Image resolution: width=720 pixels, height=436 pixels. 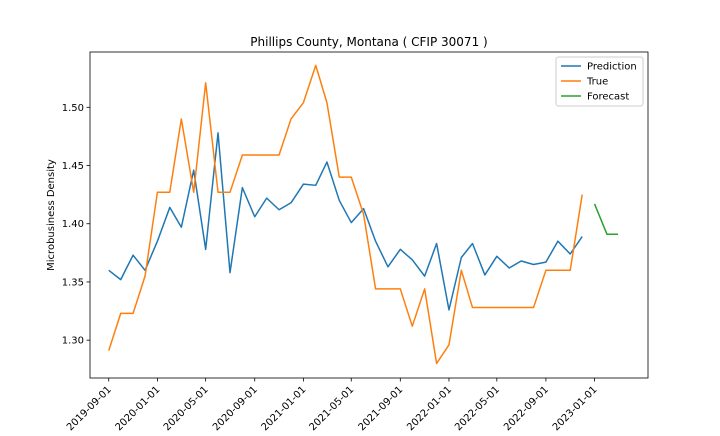 What do you see at coordinates (73, 224) in the screenshot?
I see `y-tick-label: 1.40` at bounding box center [73, 224].